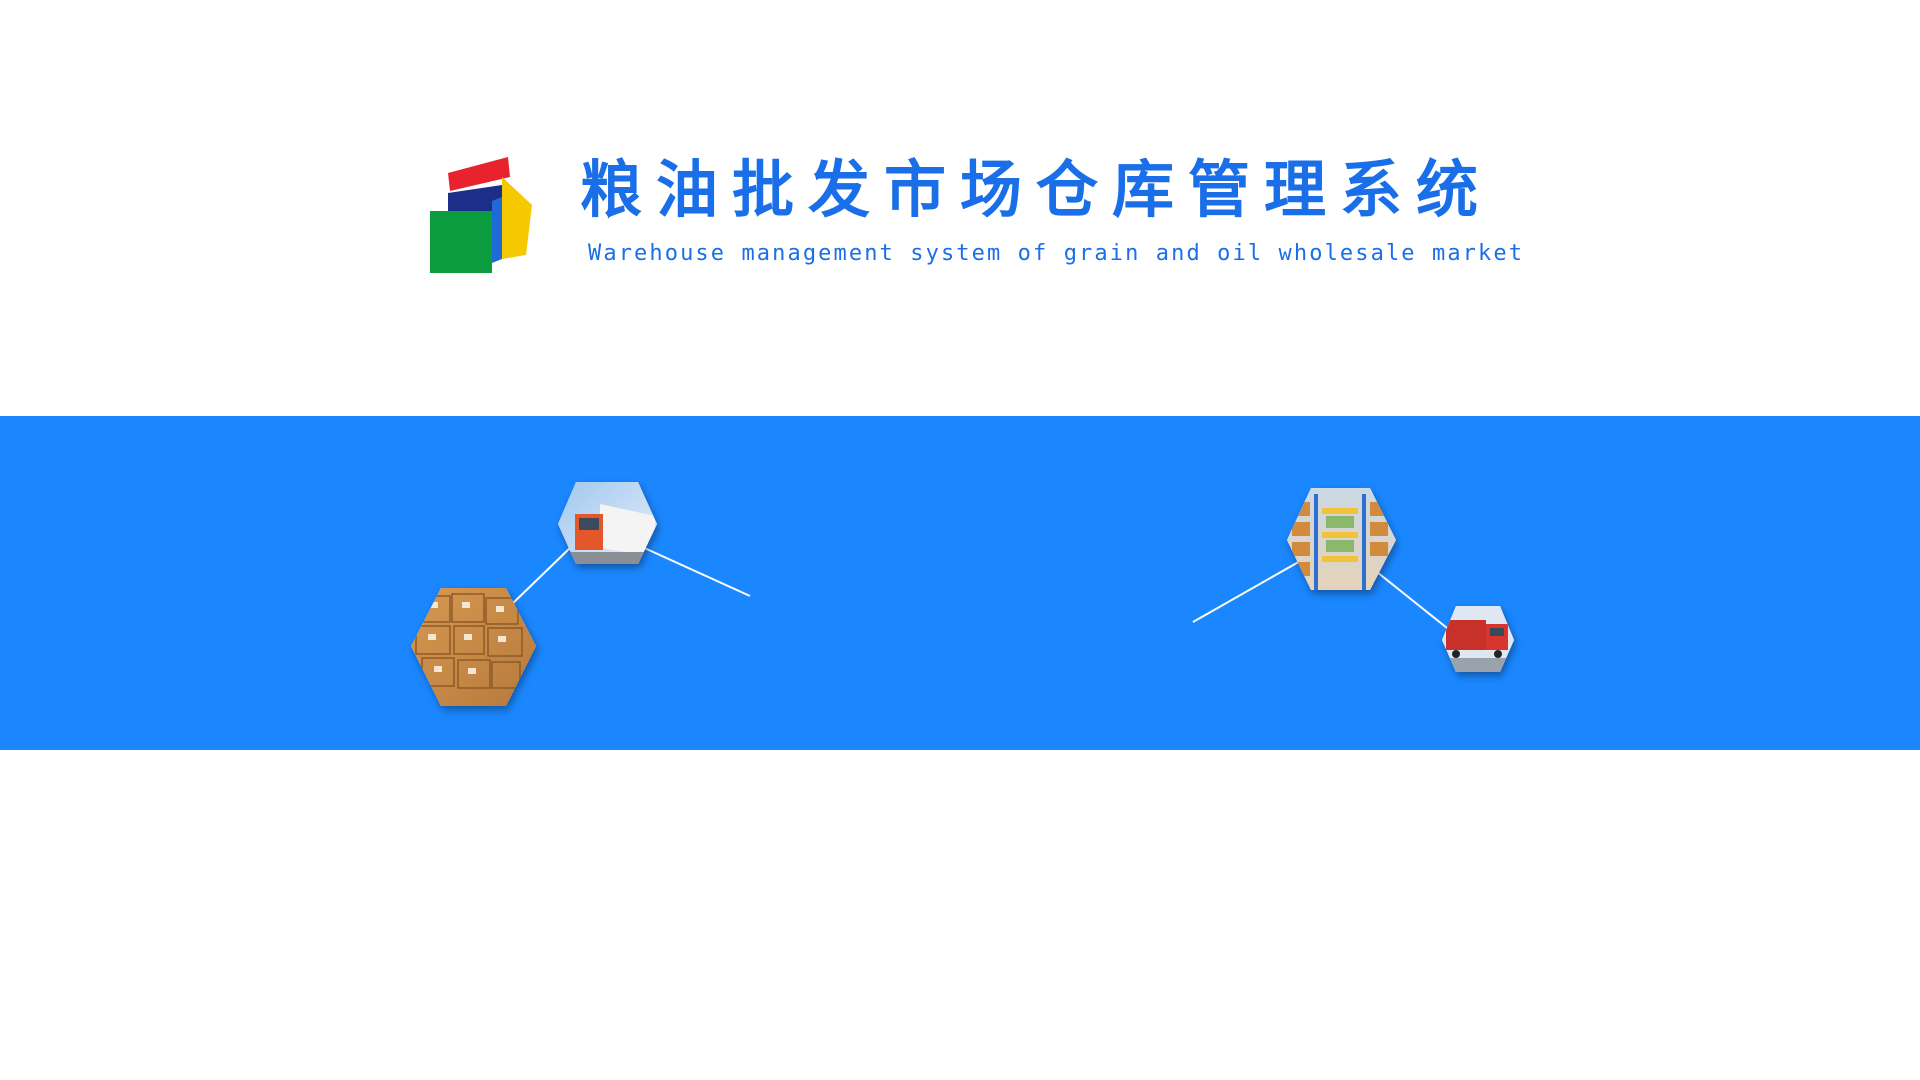  Describe the element at coordinates (1478, 639) in the screenshot. I see `red-truck-photo` at that location.